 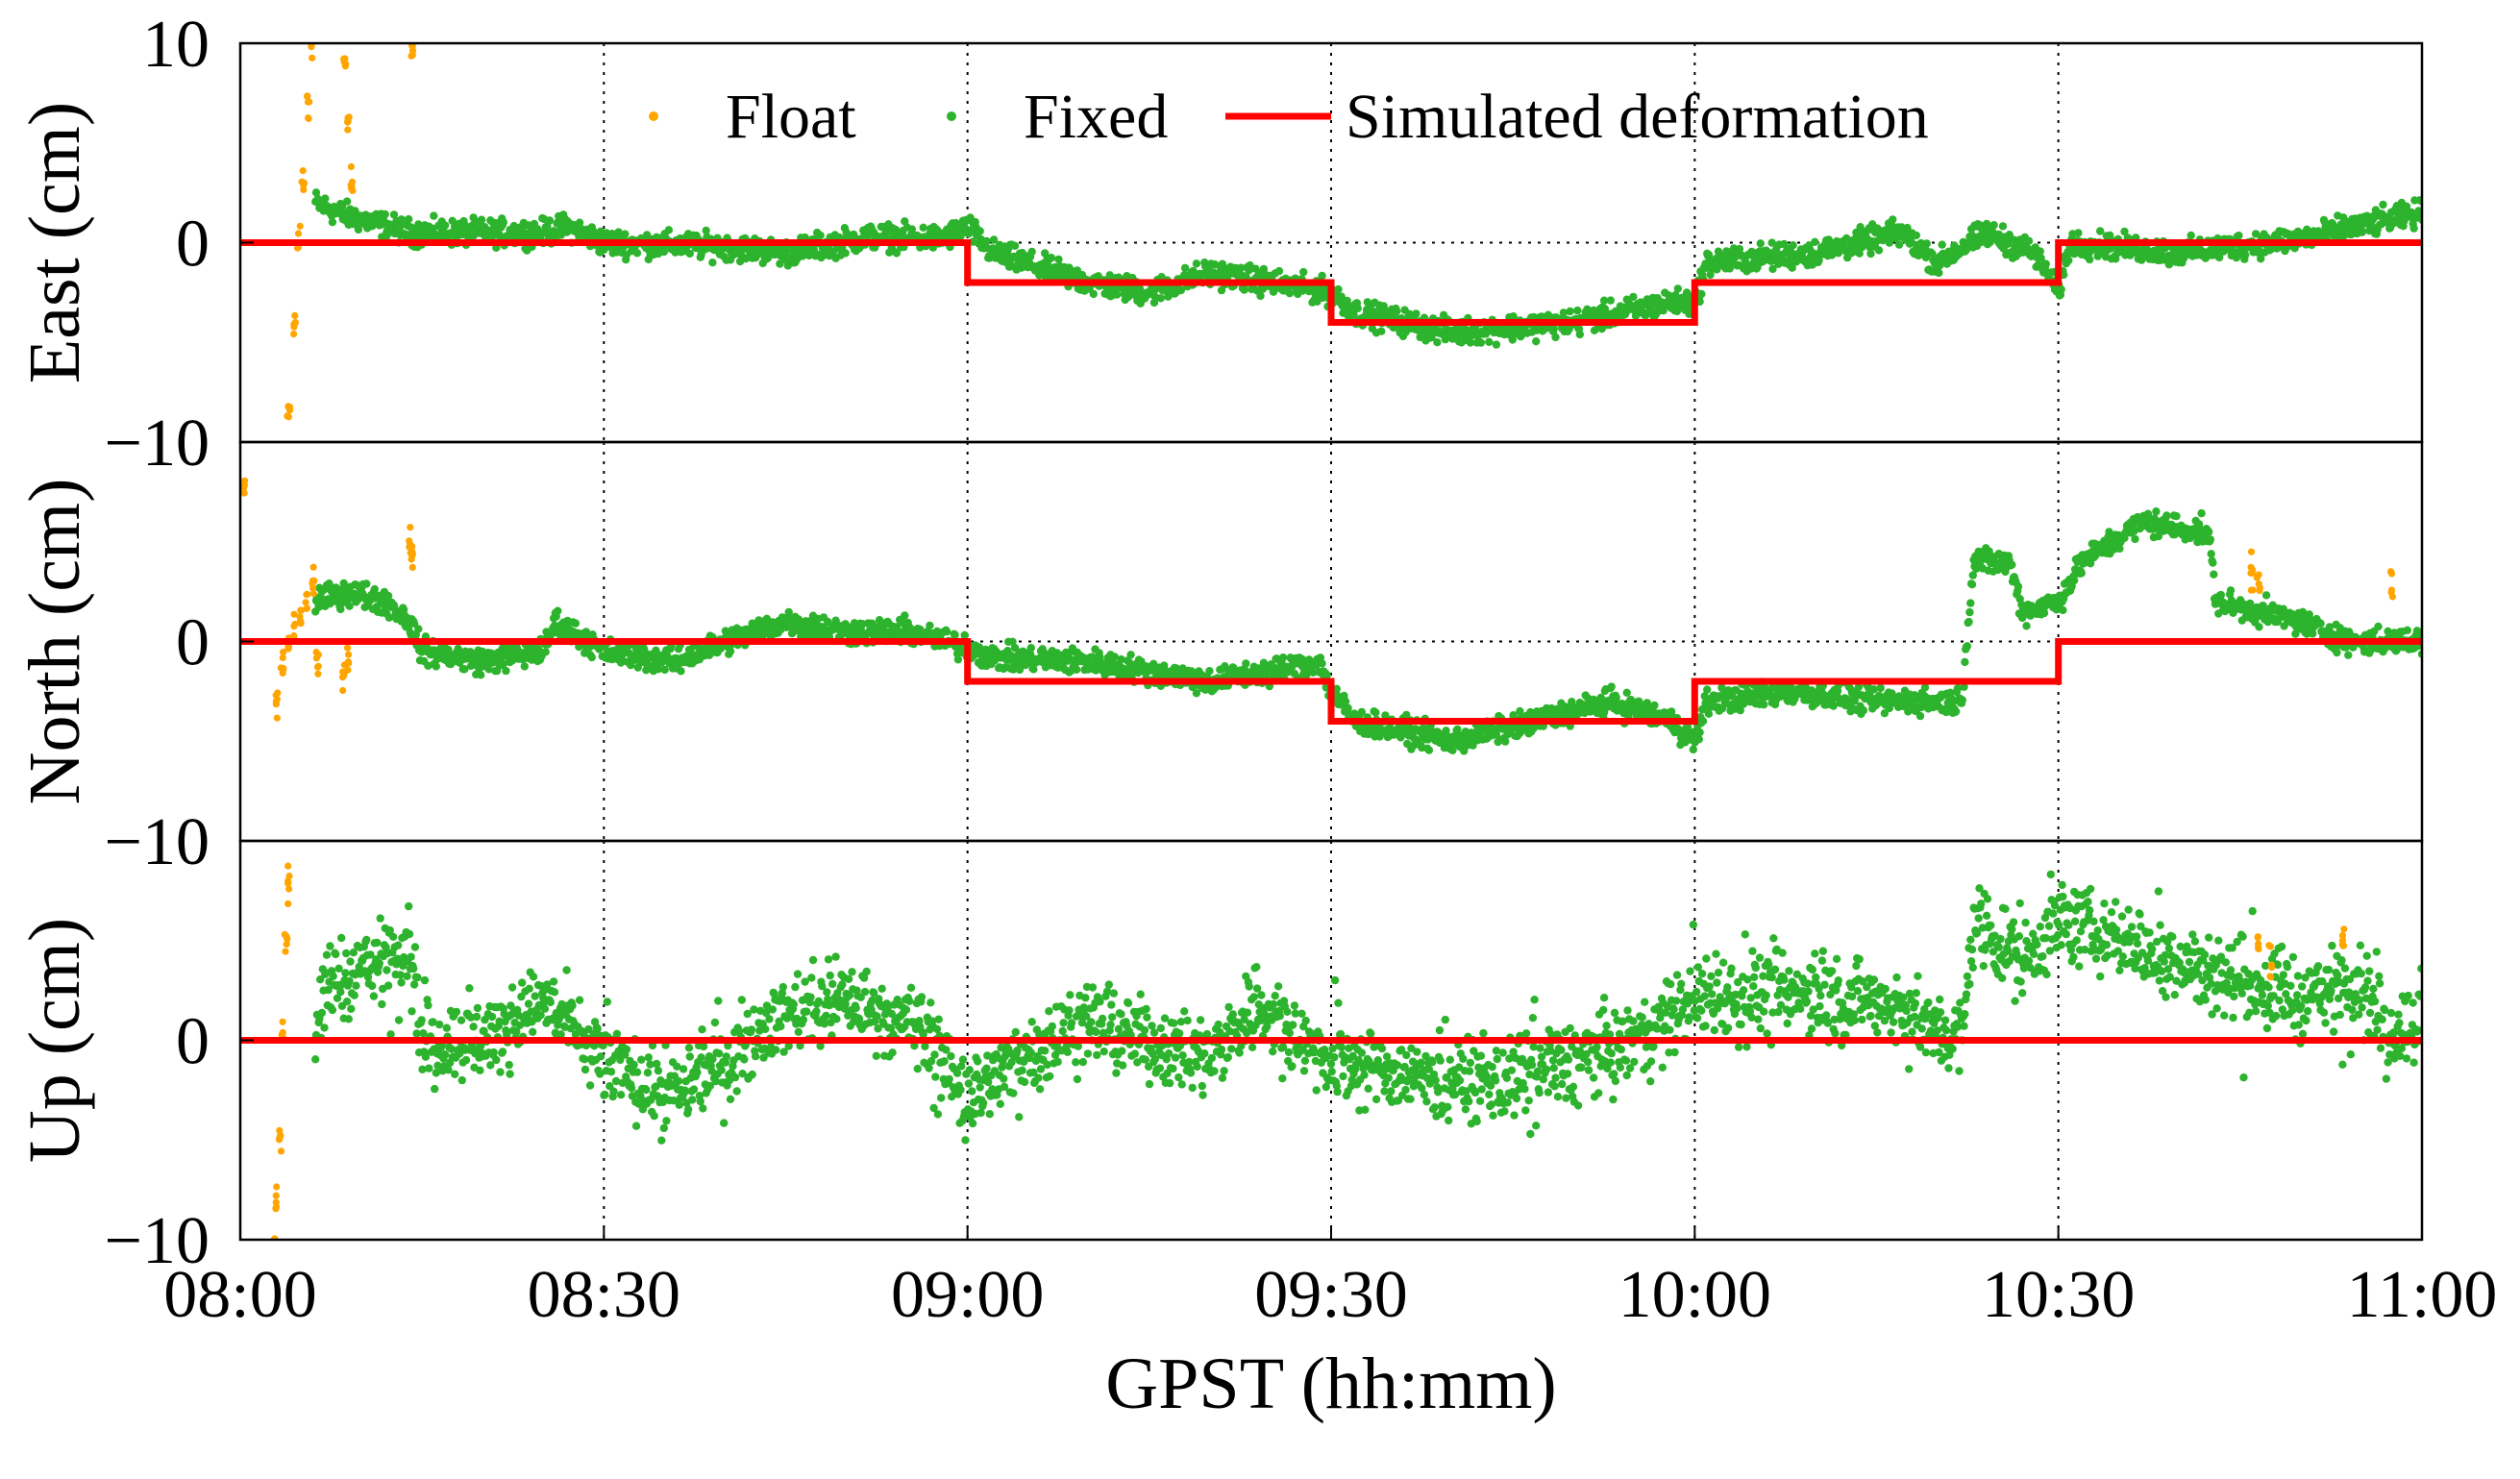 I want to click on east-ytick-label: 0, so click(x=193, y=245).